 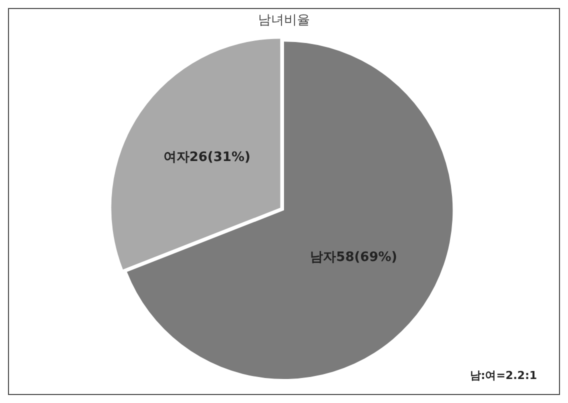 I want to click on chart-title: 남녀비율, so click(x=284, y=20).